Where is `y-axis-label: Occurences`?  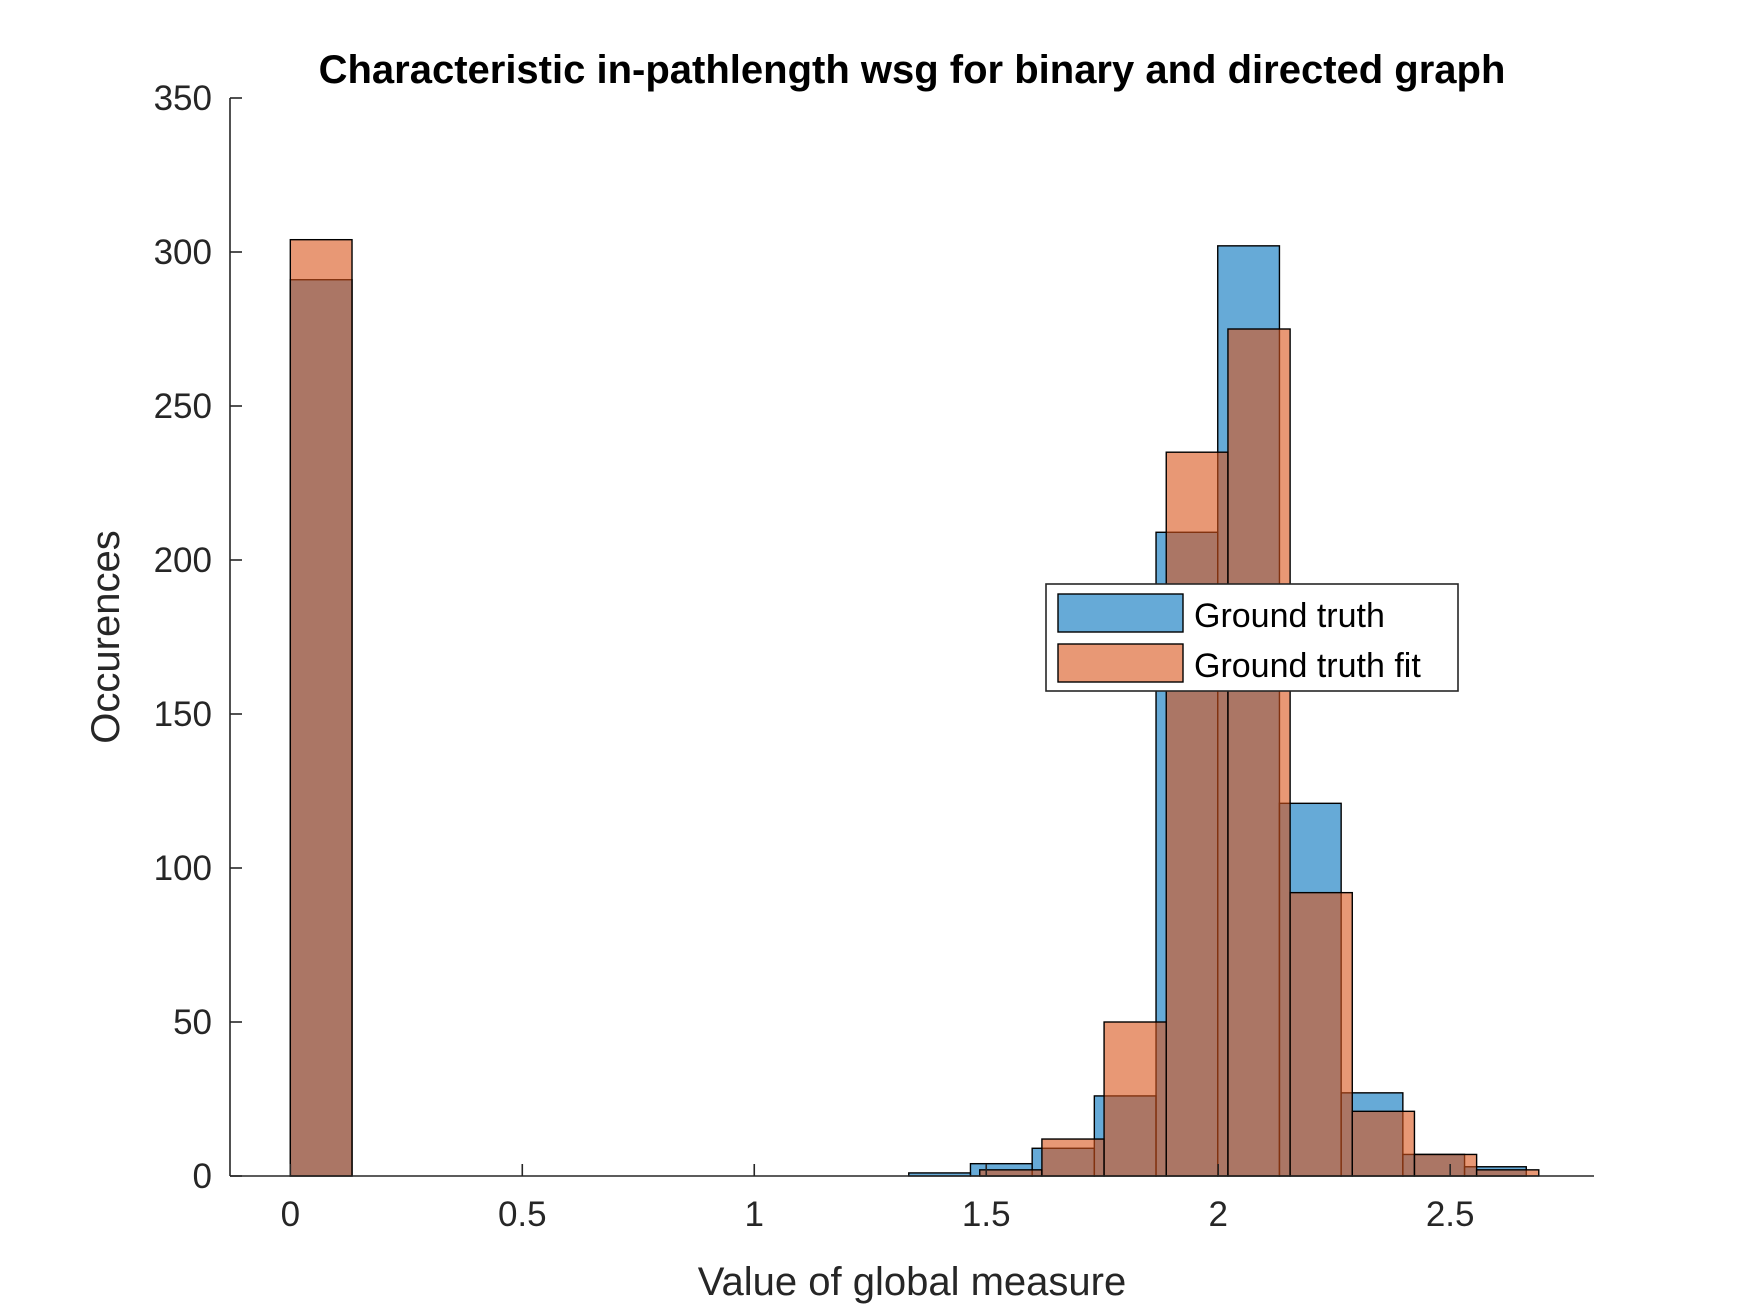 y-axis-label: Occurences is located at coordinates (106, 636).